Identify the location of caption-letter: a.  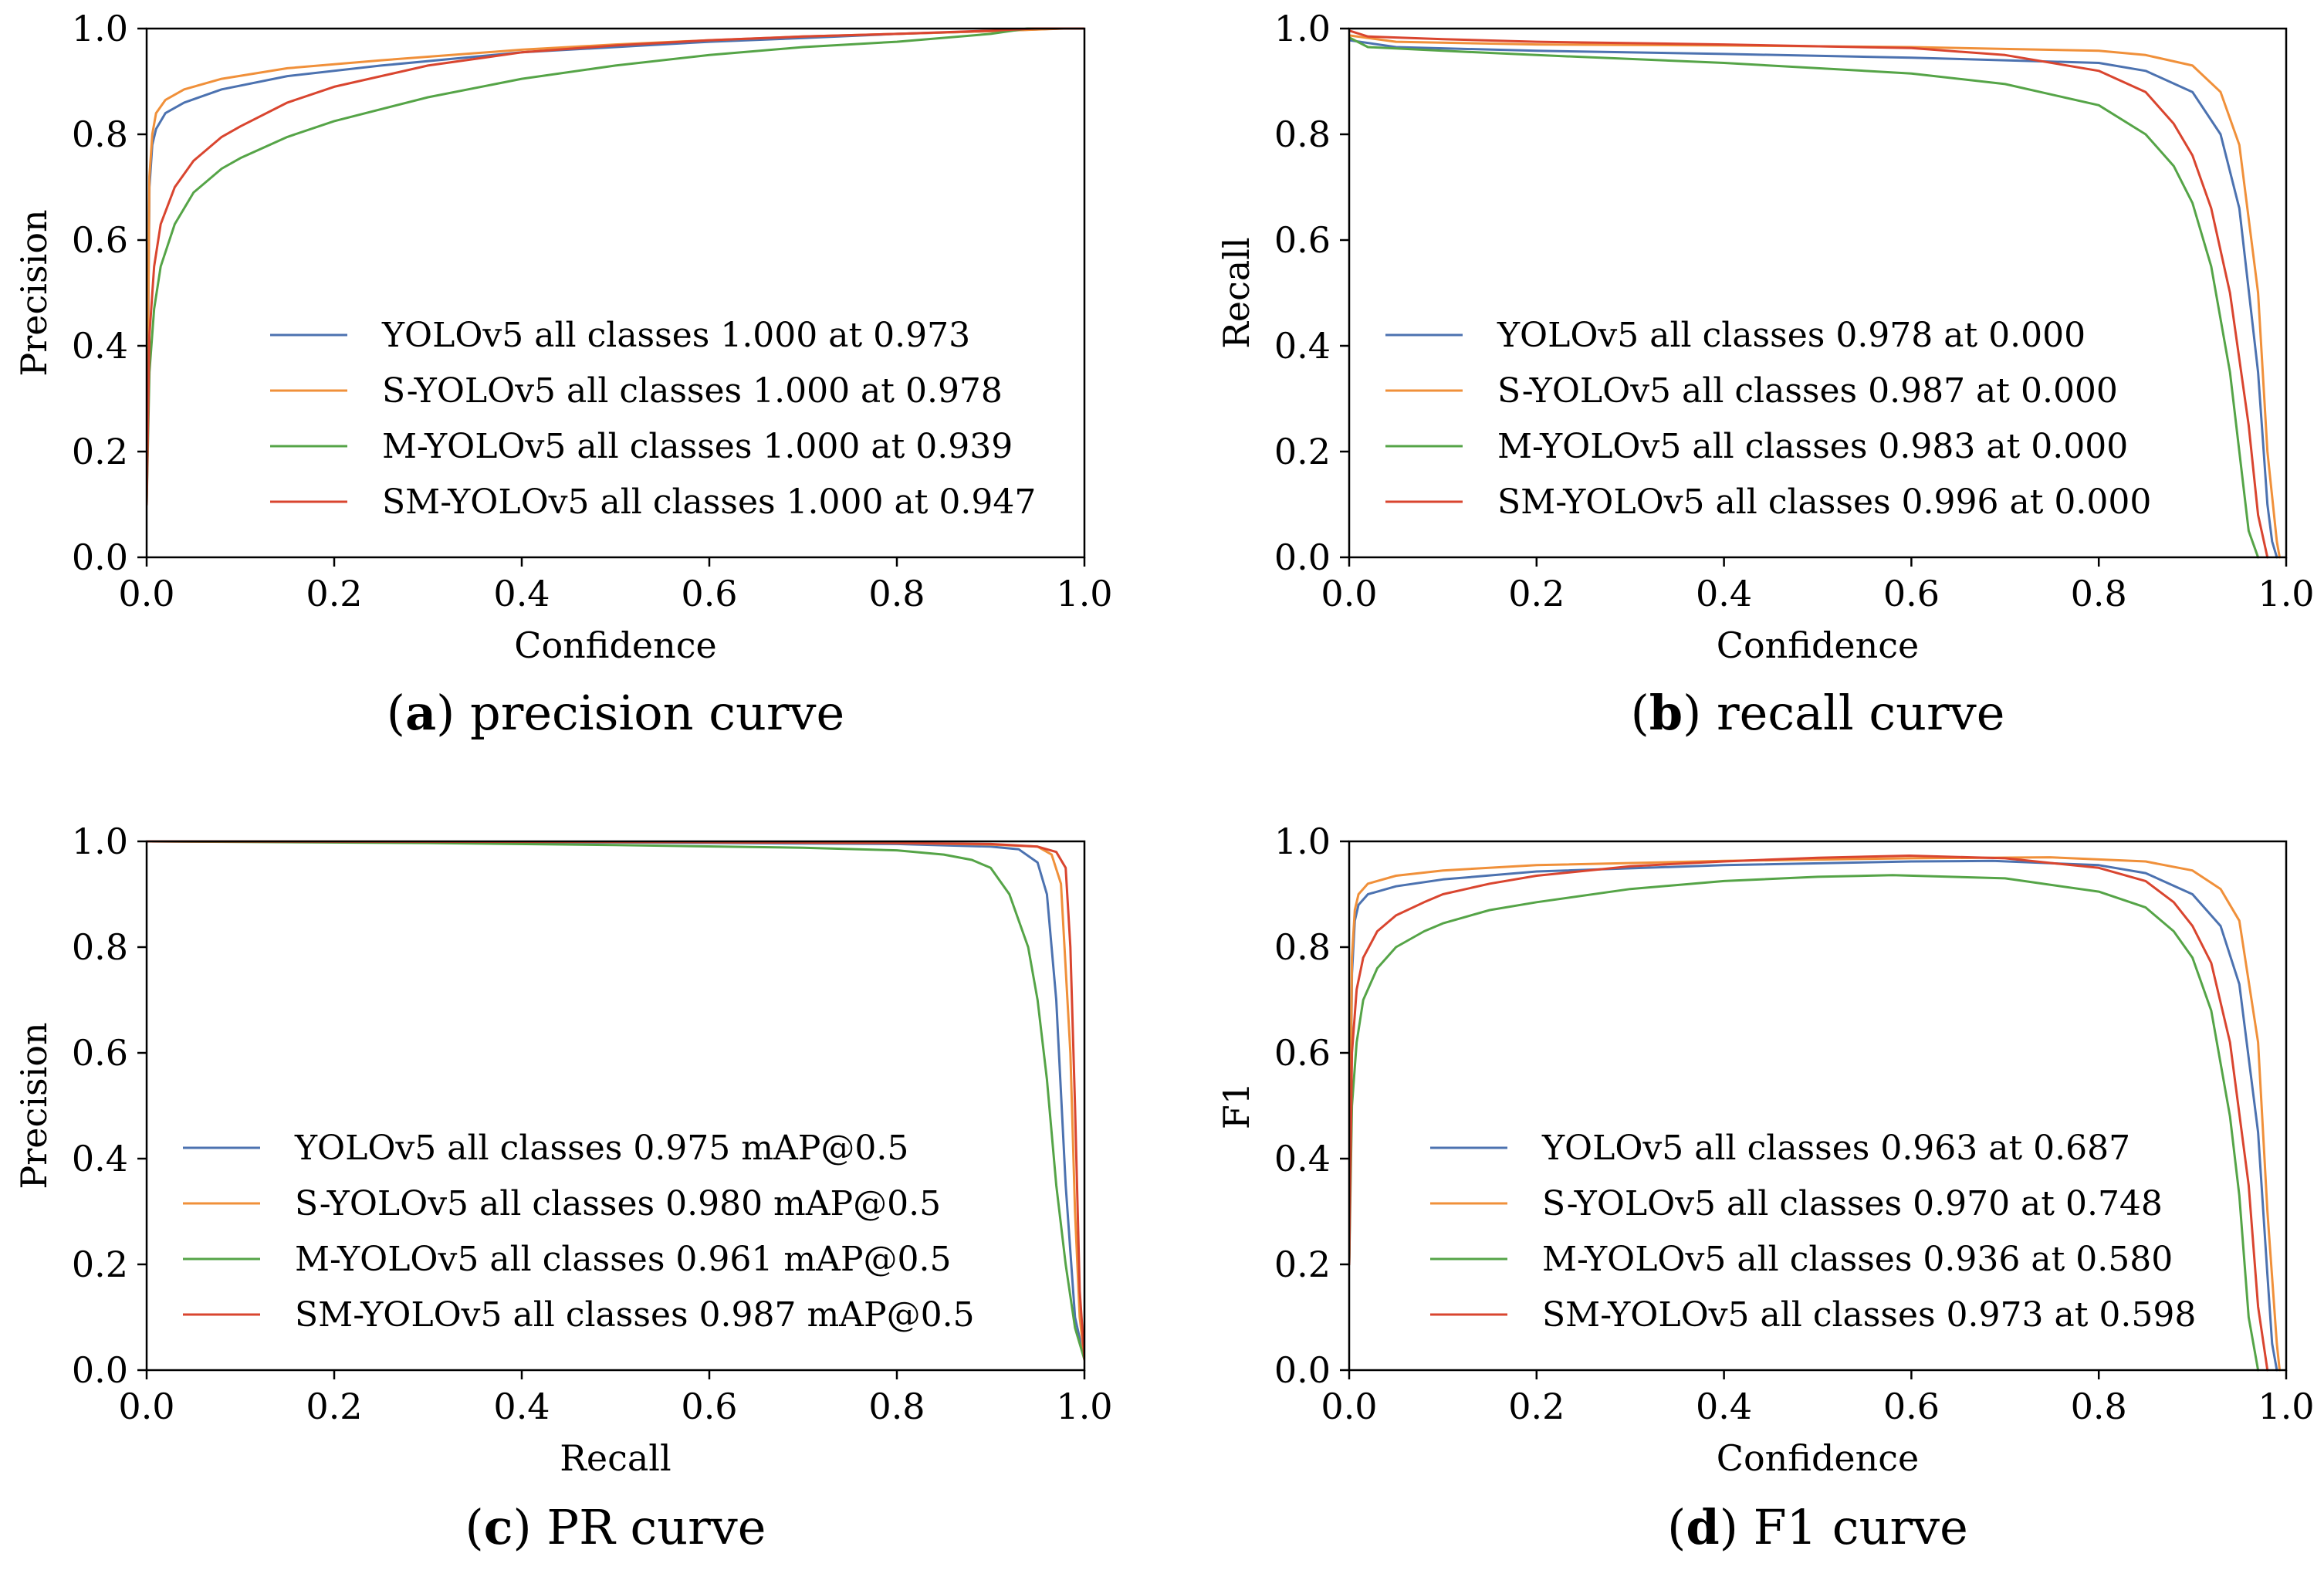
(421, 713).